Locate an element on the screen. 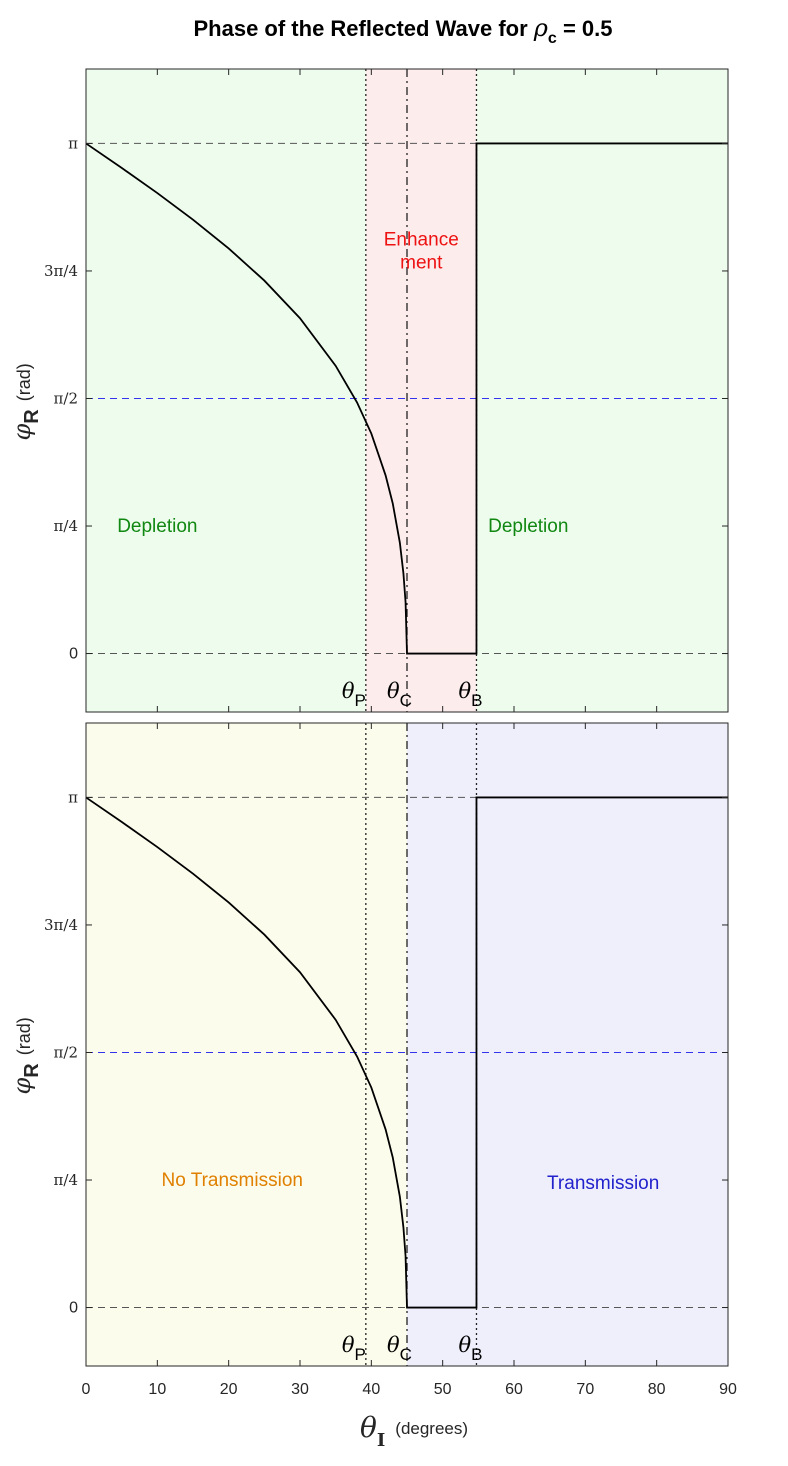 The image size is (788, 1466). chart-title: Phase of the Reflected Wave for ρc = 0.5 is located at coordinates (394, 30).